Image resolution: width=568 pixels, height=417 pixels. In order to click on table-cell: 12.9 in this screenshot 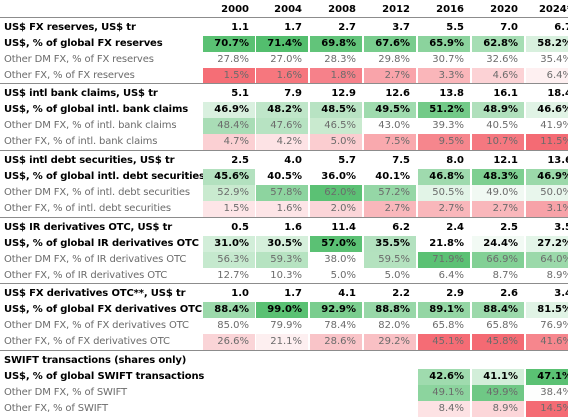, I will do `click(343, 93)`.